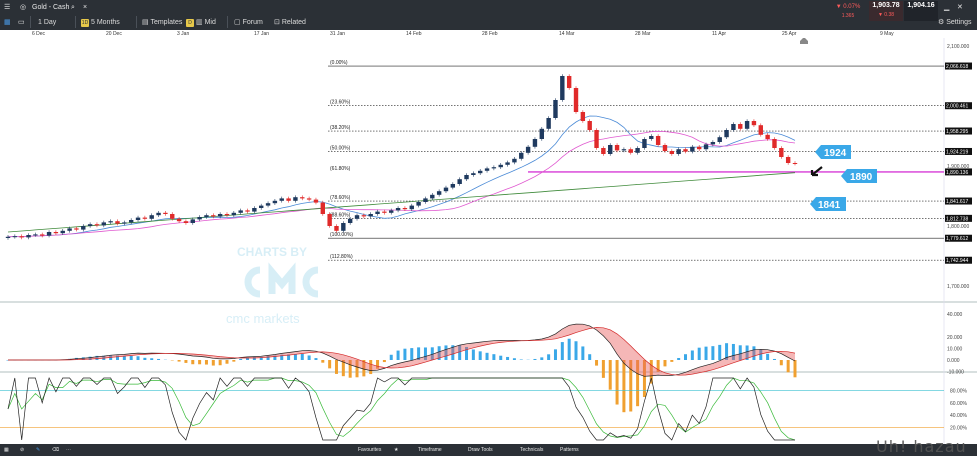  I want to click on range-label: 5 Months, so click(105, 22).